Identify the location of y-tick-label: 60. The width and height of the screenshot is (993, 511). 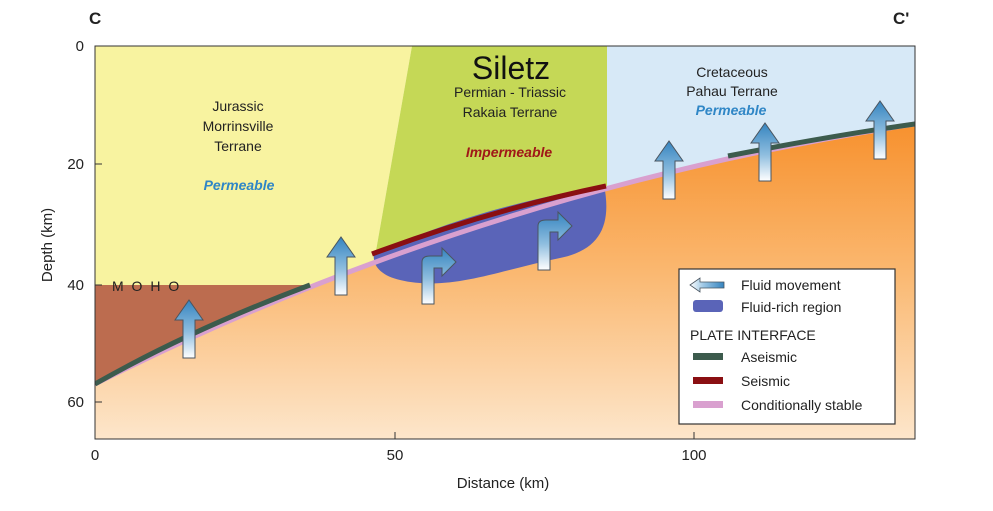
(75, 402).